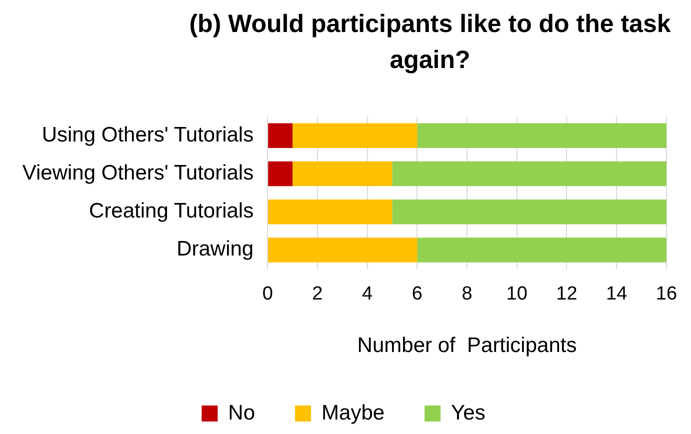  I want to click on x-tick-label: 2, so click(317, 294).